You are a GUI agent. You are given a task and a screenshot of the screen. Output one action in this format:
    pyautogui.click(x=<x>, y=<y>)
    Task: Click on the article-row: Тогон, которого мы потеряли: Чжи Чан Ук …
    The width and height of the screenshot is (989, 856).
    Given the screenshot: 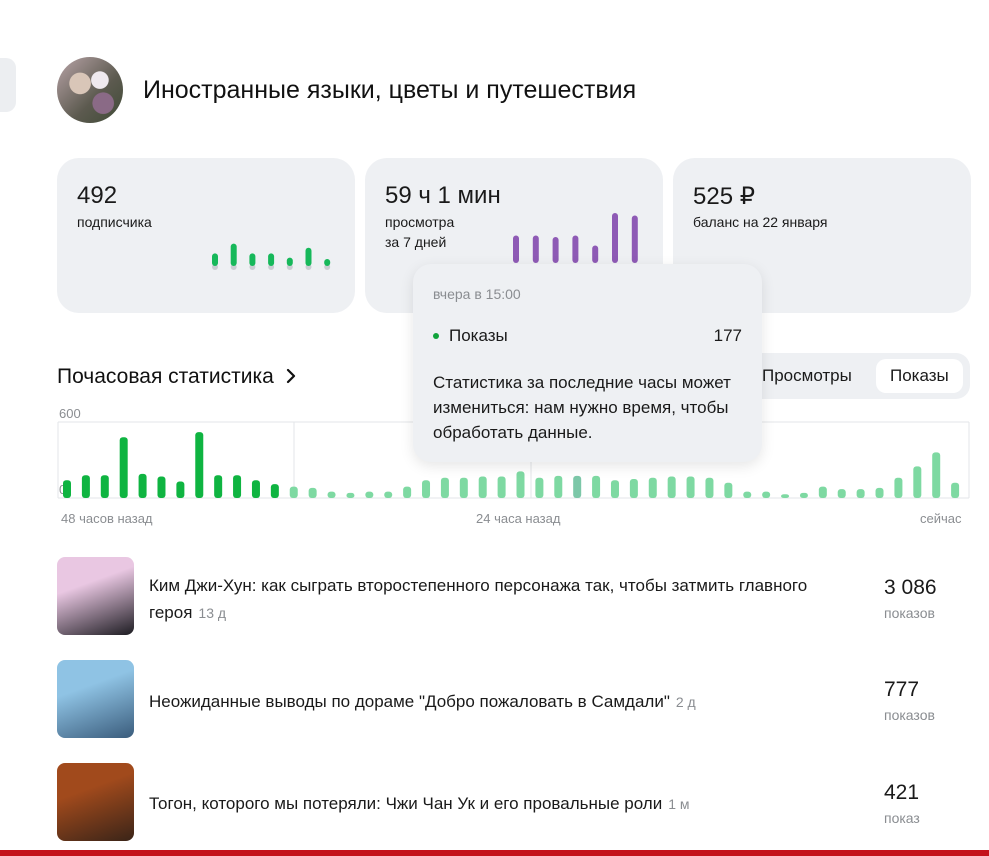 What is the action you would take?
    pyautogui.click(x=517, y=803)
    